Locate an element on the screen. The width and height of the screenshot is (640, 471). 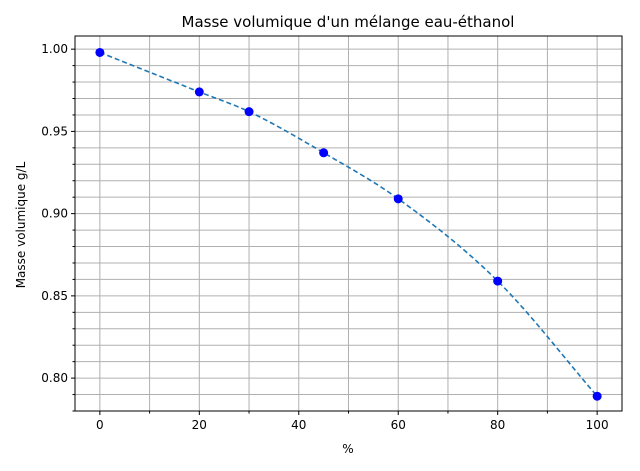
y-tick-label: 0.85 is located at coordinates (54, 296).